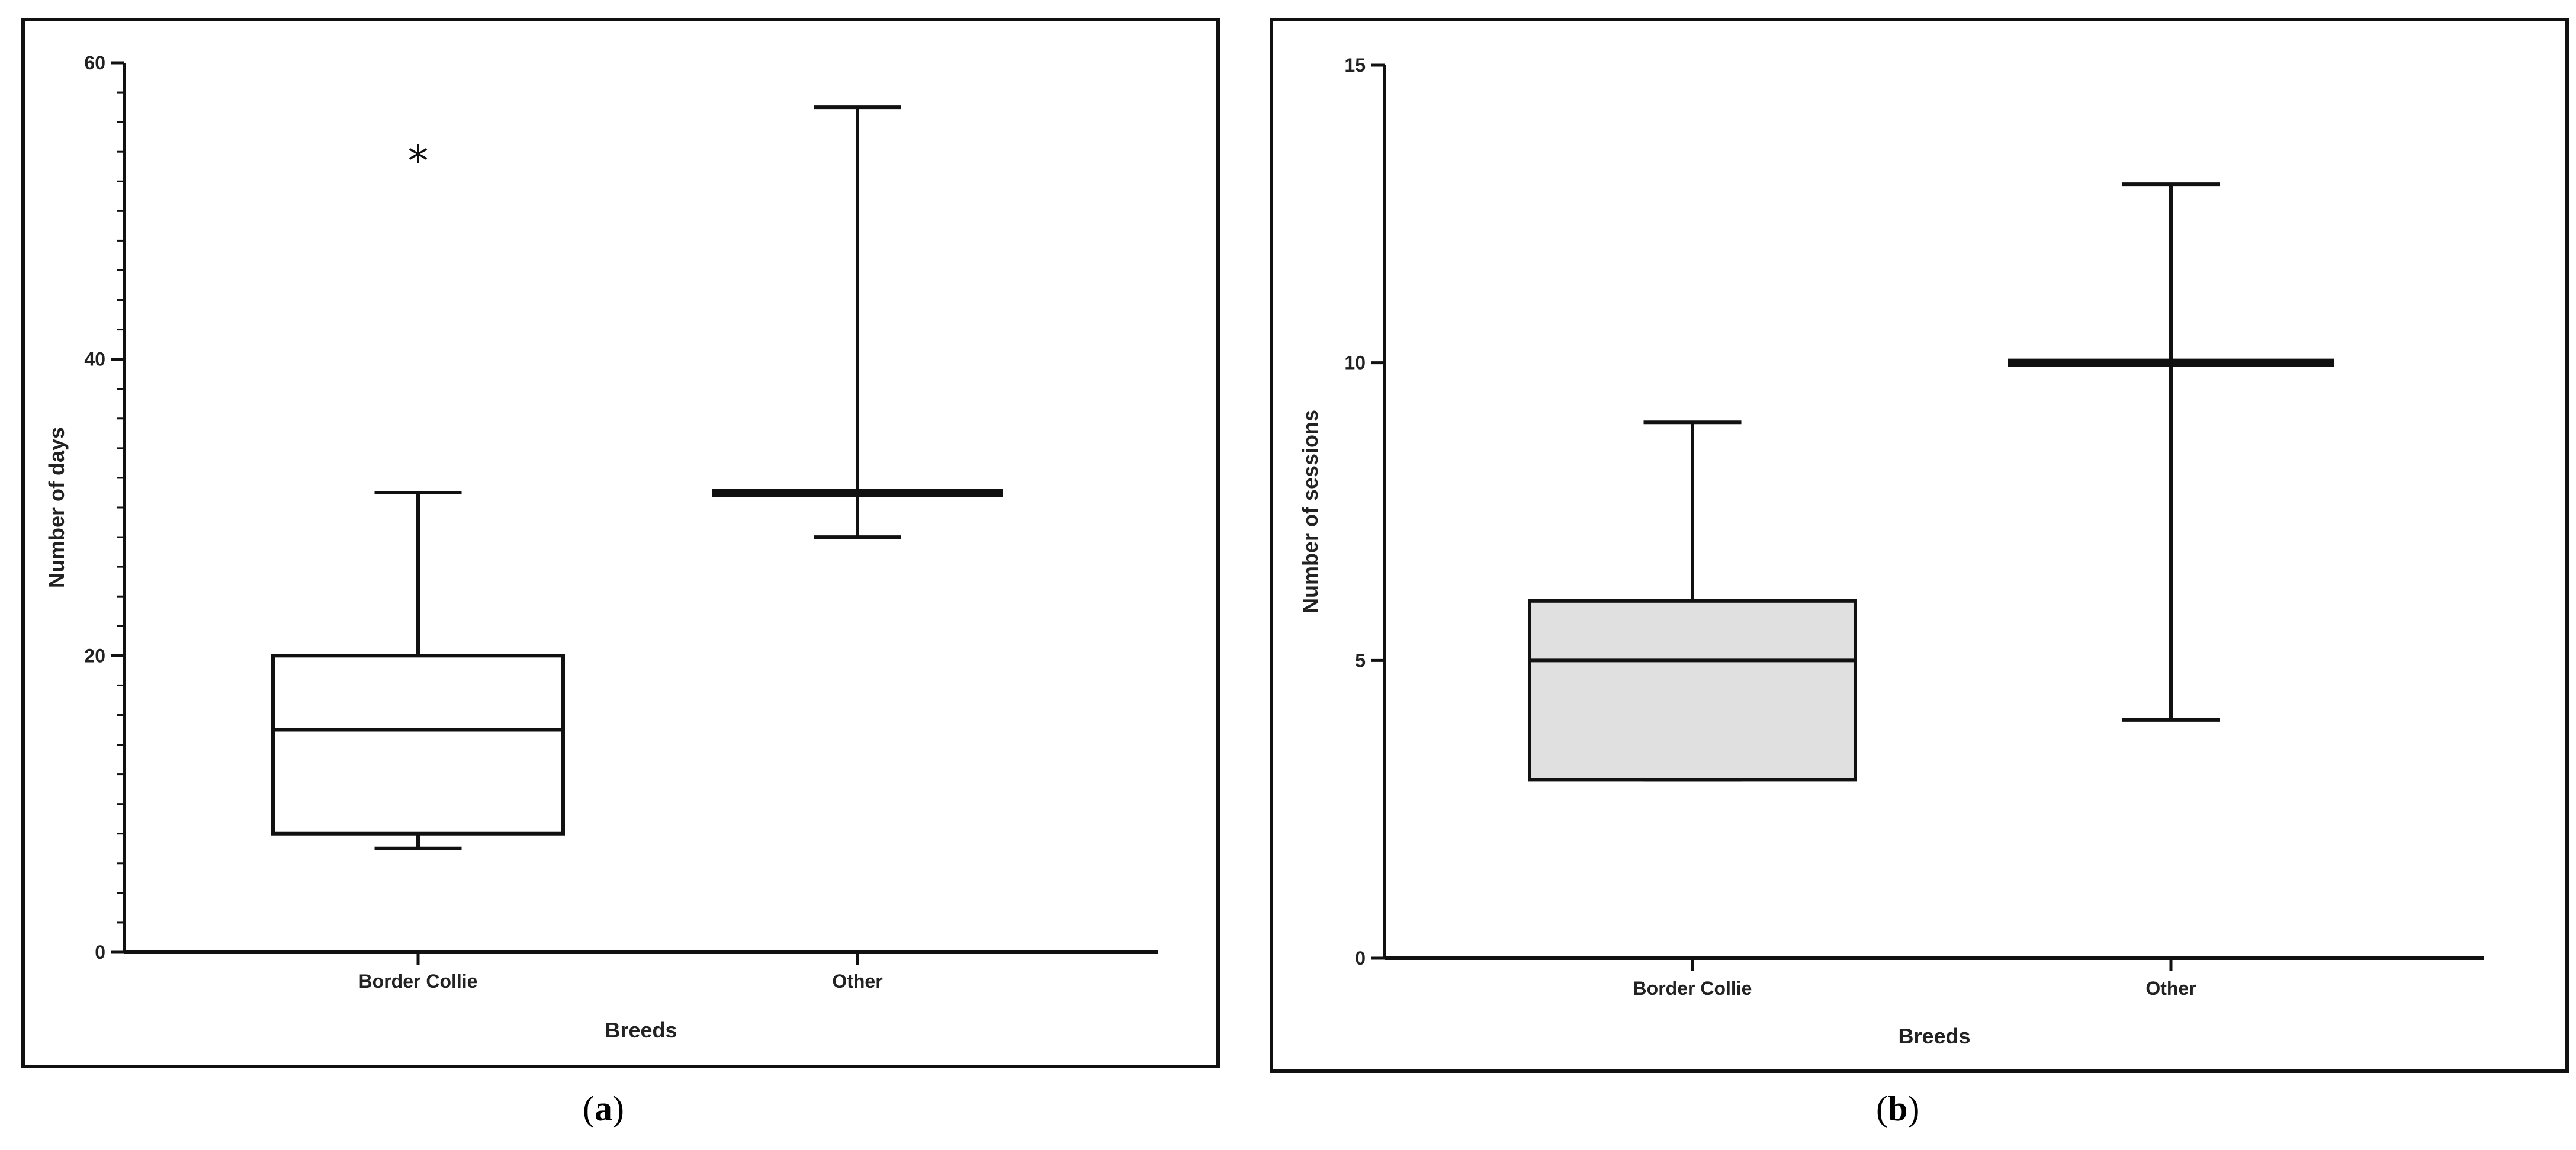 The width and height of the screenshot is (2576, 1150). Describe the element at coordinates (1360, 958) in the screenshot. I see `y-tick-label-b: 0` at that location.